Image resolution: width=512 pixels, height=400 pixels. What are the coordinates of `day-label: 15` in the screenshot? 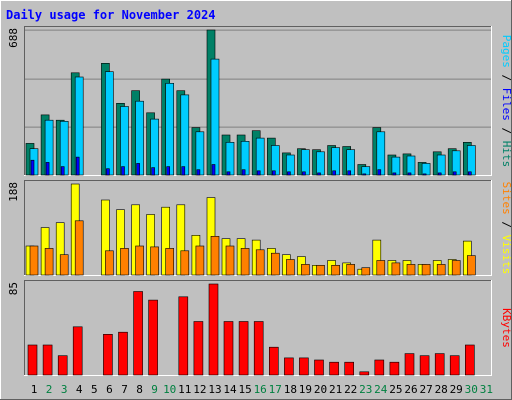 It's located at (244, 389).